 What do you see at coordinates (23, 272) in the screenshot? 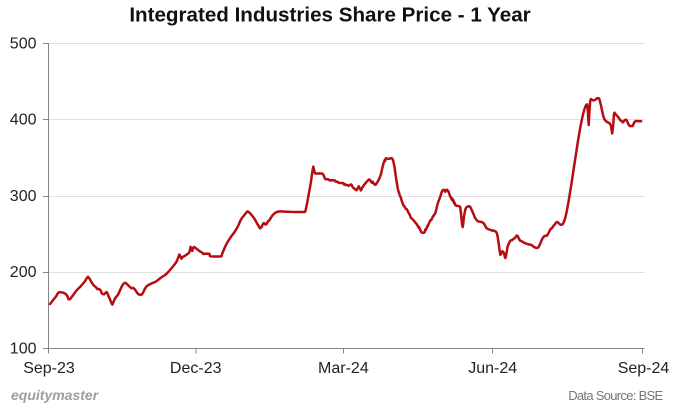
I see `svg-text: 200` at bounding box center [23, 272].